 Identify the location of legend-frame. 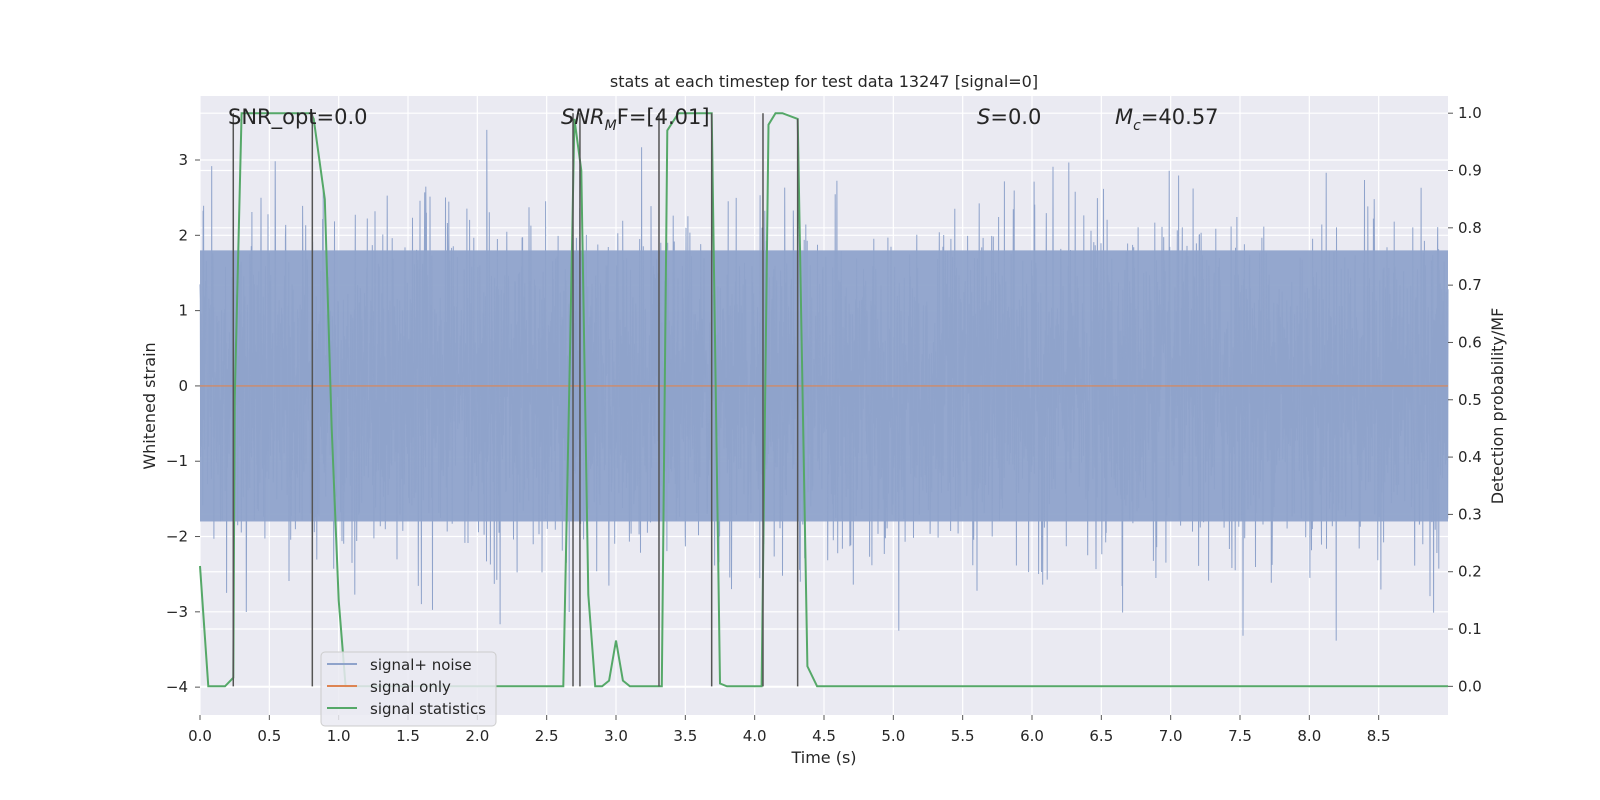
(408, 689).